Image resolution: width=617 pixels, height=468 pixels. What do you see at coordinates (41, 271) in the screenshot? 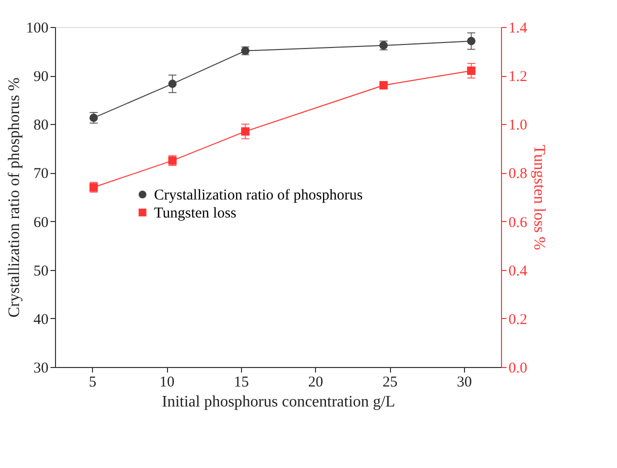
I see `y-tick-label: 50` at bounding box center [41, 271].